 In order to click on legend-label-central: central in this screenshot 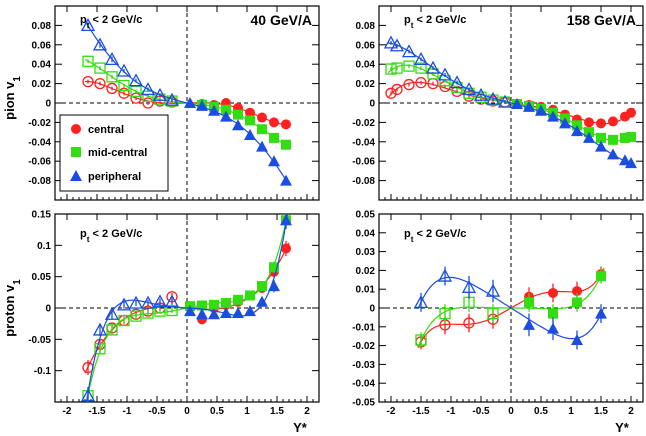, I will do `click(106, 130)`.